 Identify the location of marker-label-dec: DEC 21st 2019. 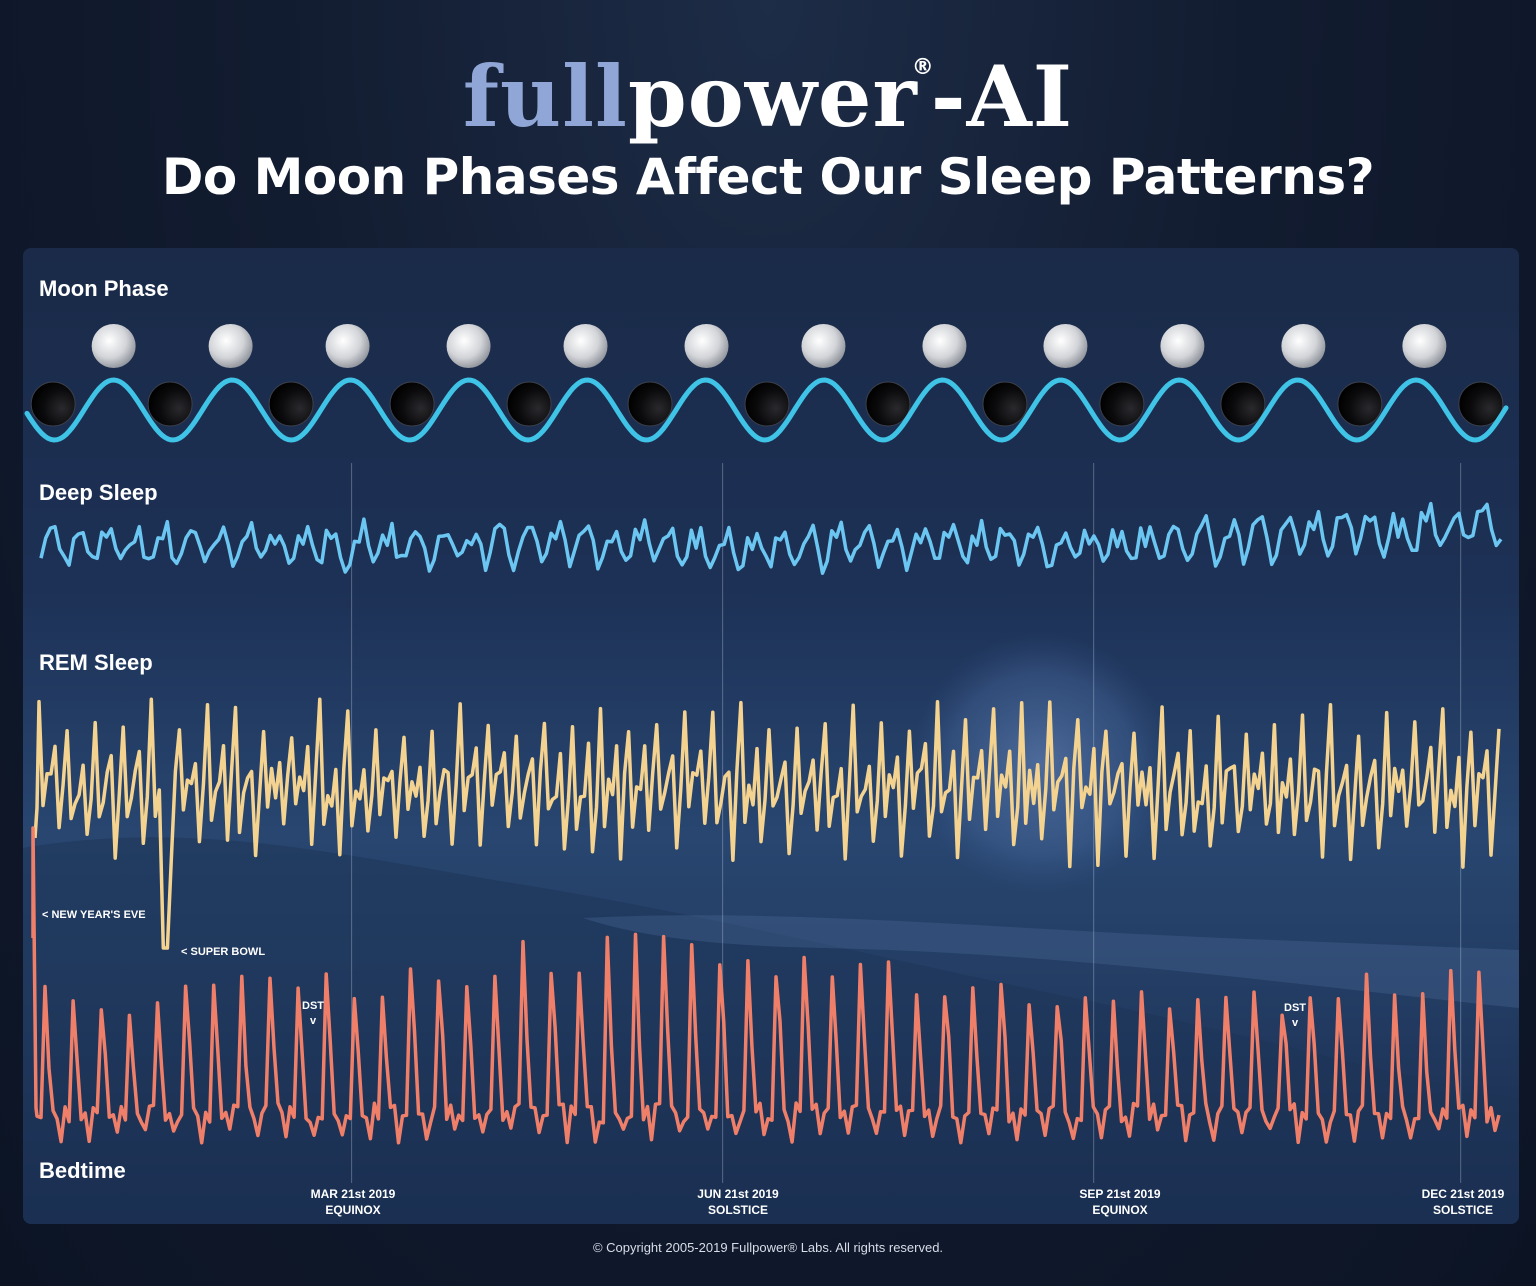
(1463, 1194).